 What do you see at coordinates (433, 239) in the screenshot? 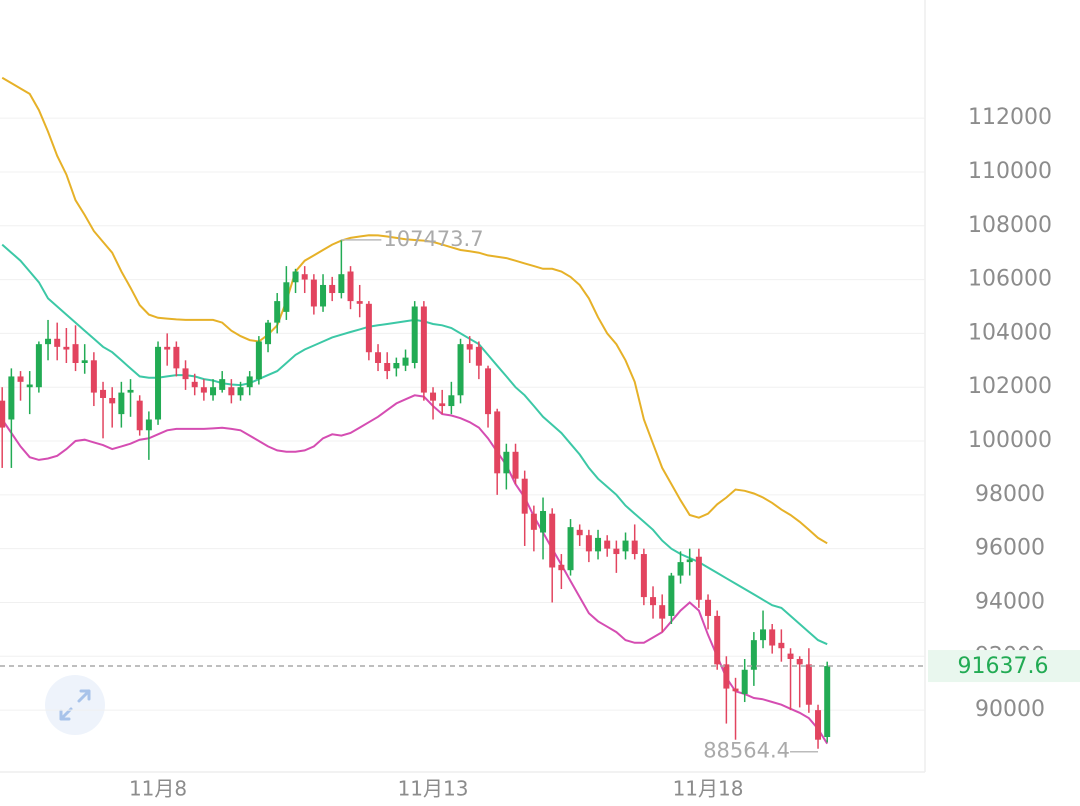
I see `max-label: 107473.7` at bounding box center [433, 239].